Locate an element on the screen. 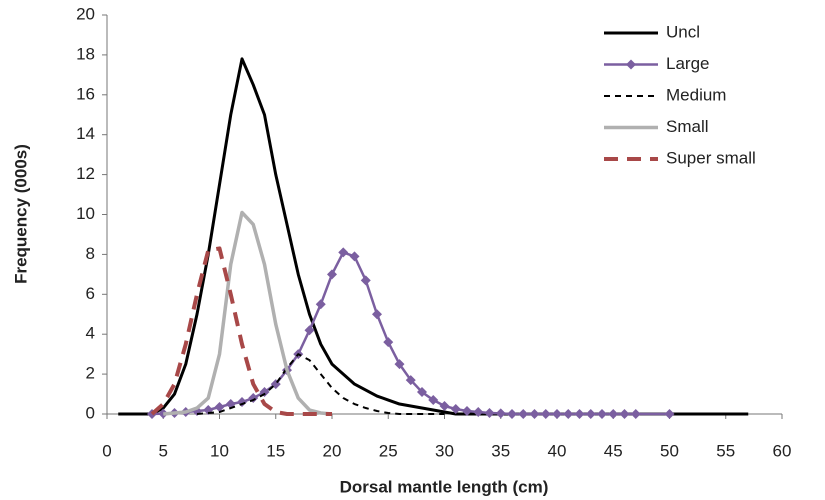  legend-label: Medium is located at coordinates (696, 94).